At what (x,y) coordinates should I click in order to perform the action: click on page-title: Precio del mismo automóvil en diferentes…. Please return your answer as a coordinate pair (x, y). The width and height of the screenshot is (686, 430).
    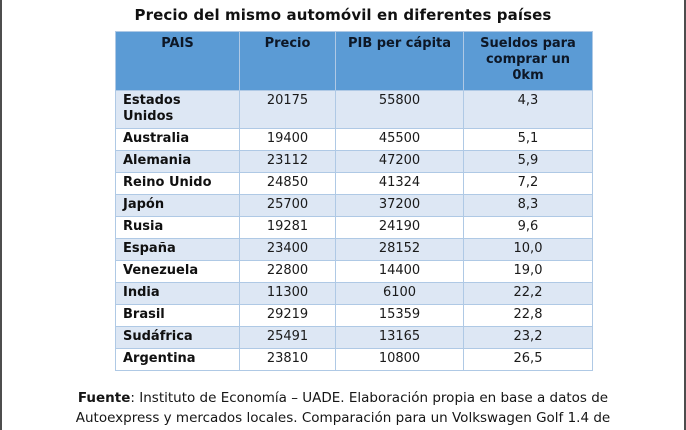
    Looking at the image, I should click on (343, 15).